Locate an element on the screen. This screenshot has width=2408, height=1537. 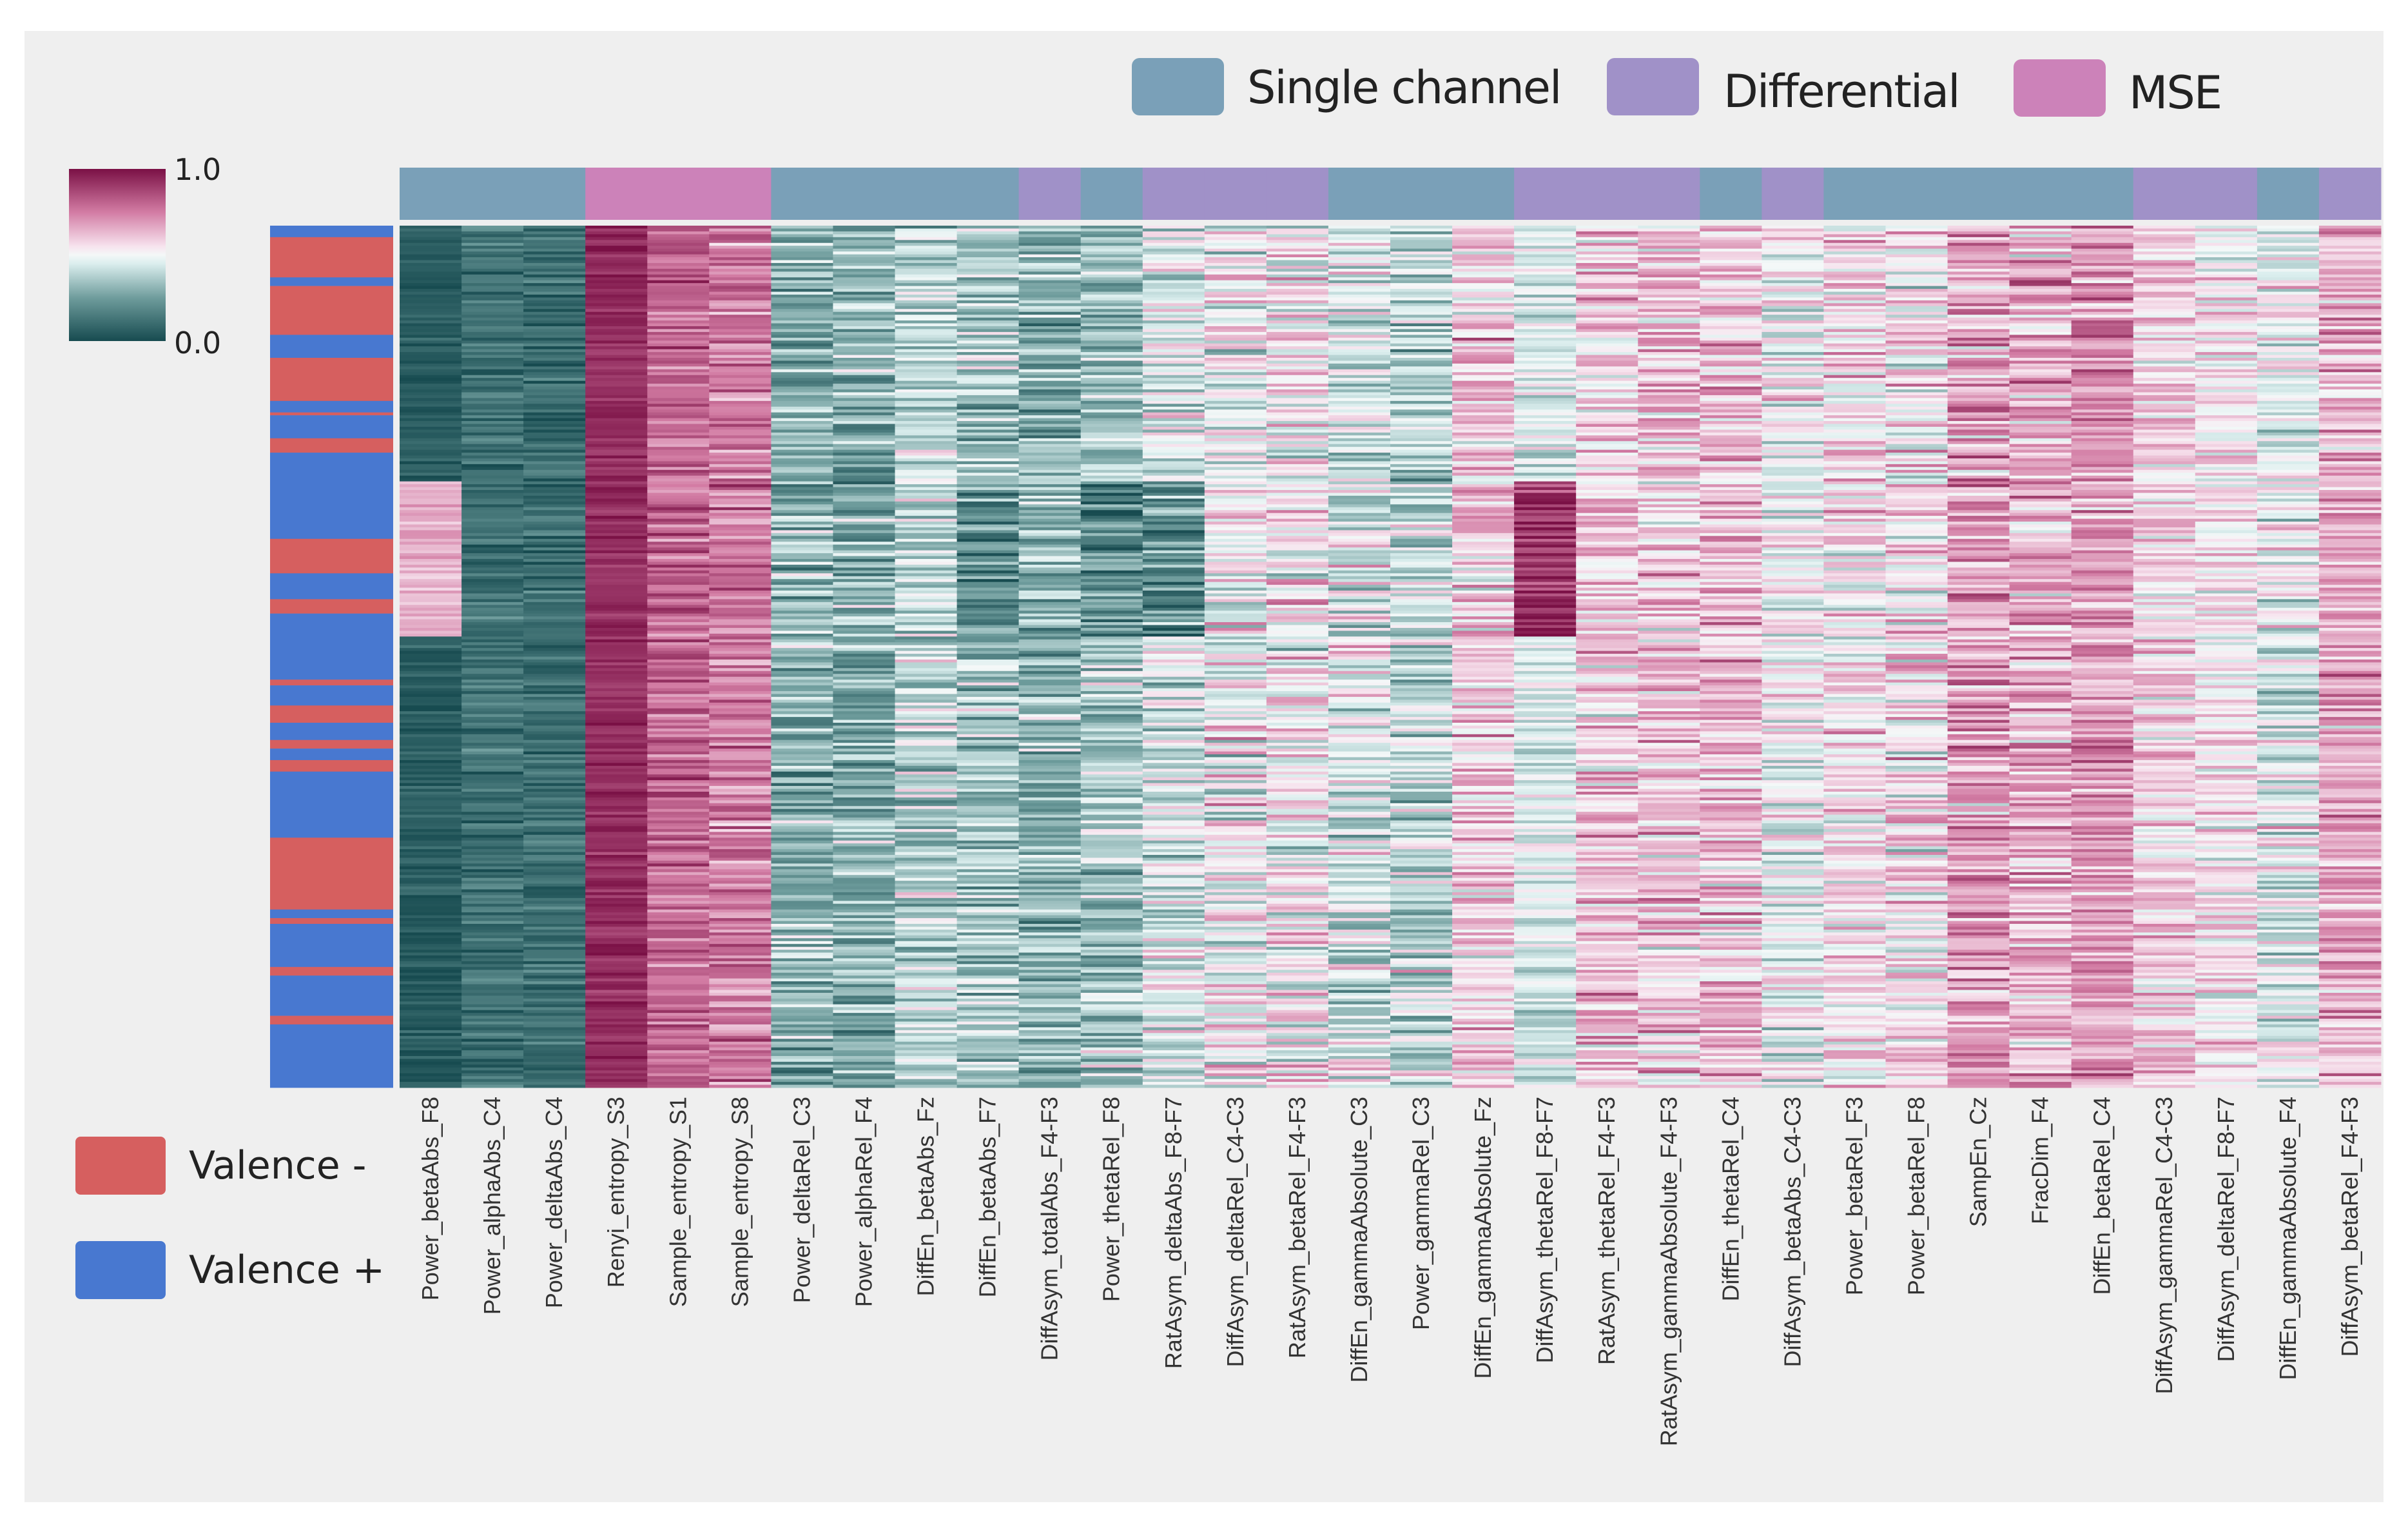
valence-segment is located at coordinates (331, 695).